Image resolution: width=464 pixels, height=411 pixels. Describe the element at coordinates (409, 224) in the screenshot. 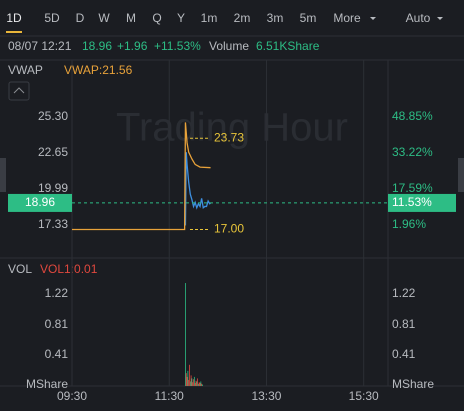

I see `y2-tick-label: 1.96%` at that location.